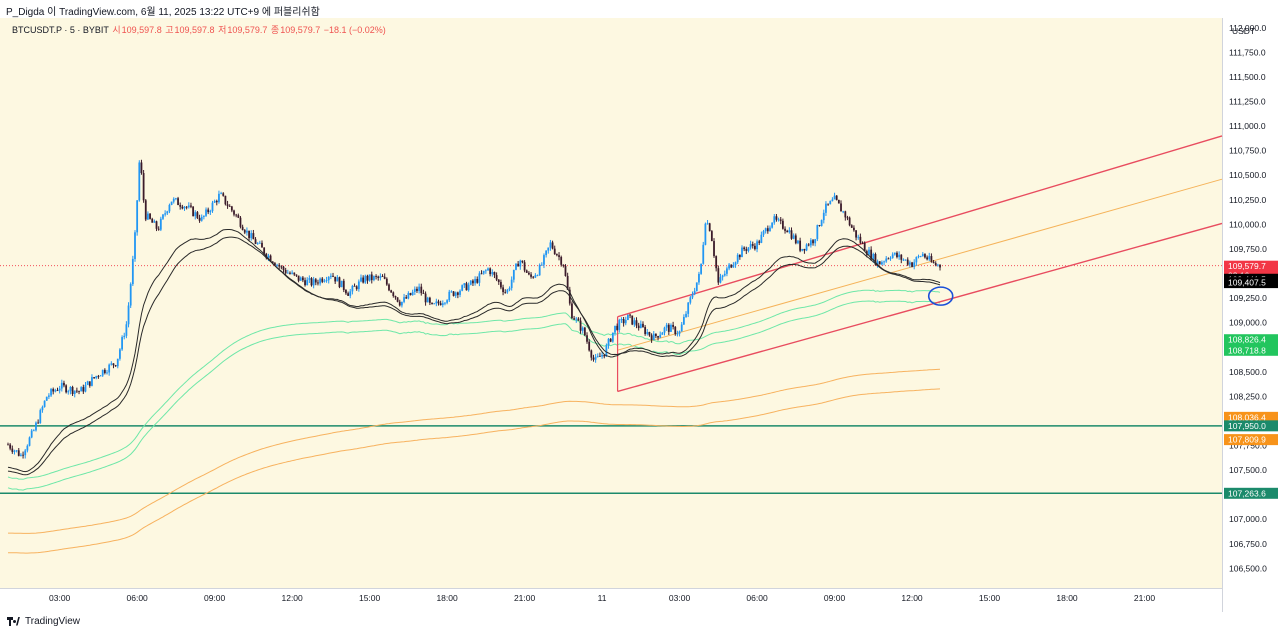  What do you see at coordinates (940, 296) in the screenshot?
I see `annotation-circle` at bounding box center [940, 296].